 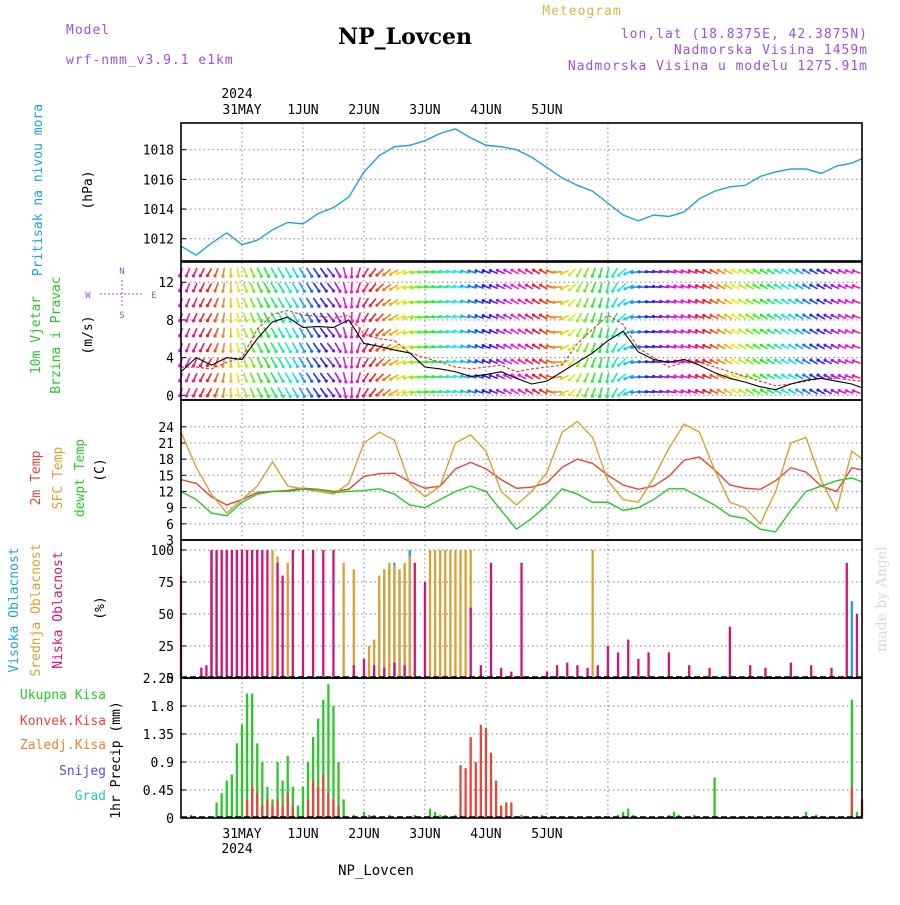 I want to click on temp-label-2m: 2m Temp, so click(x=36, y=477).